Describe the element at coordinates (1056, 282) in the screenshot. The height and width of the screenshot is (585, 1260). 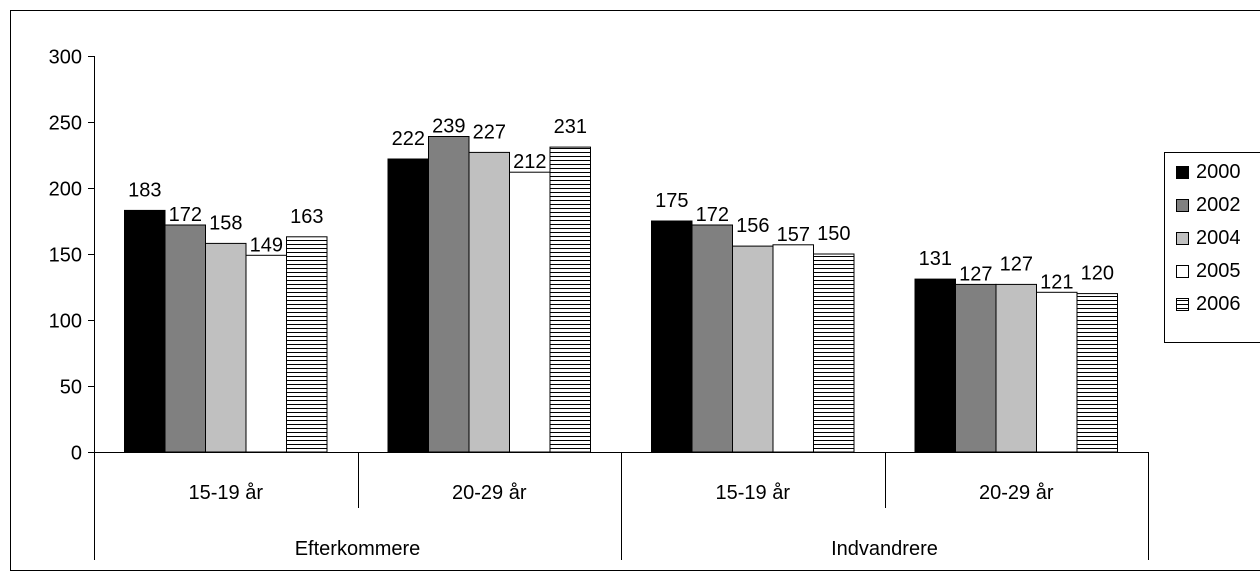
I see `data-label: 121` at that location.